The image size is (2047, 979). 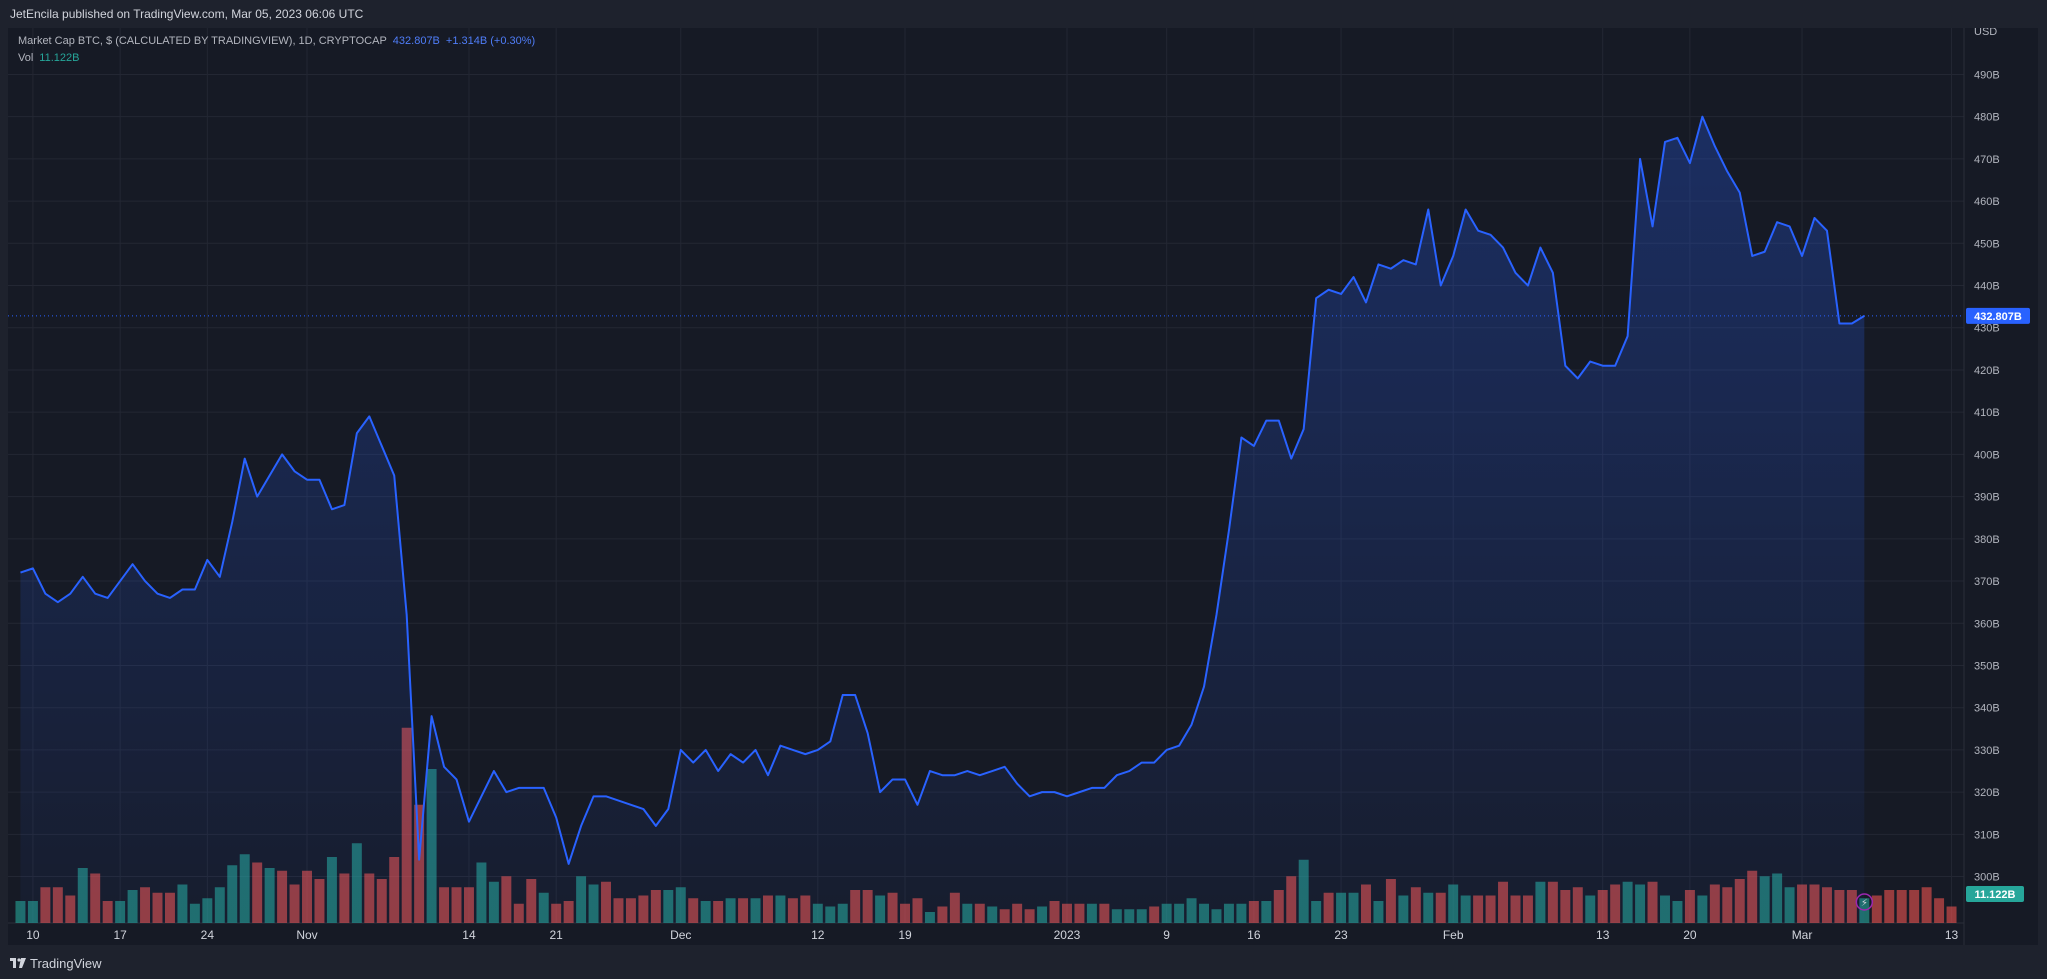 What do you see at coordinates (416, 41) in the screenshot?
I see `legend-last-value: 432.807B` at bounding box center [416, 41].